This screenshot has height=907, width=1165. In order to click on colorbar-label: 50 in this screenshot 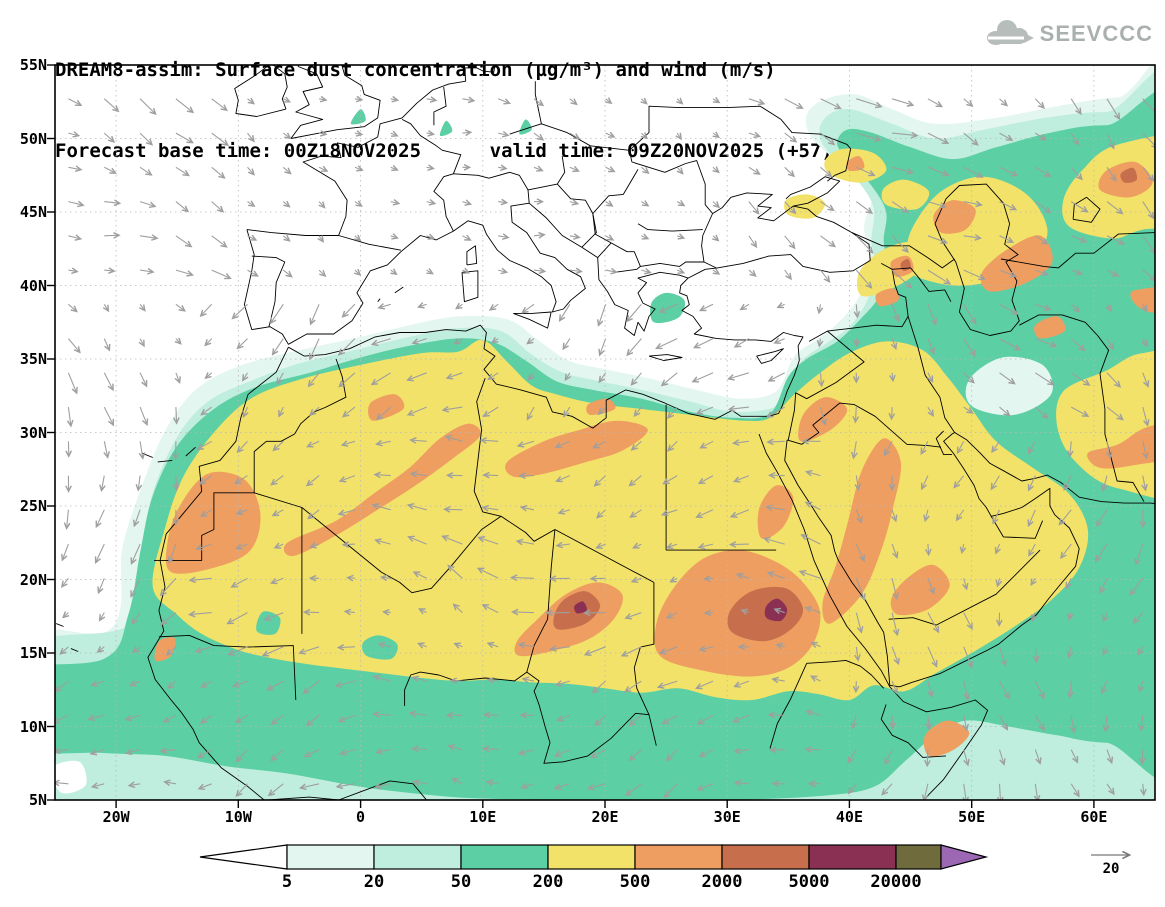, I will do `click(461, 882)`.